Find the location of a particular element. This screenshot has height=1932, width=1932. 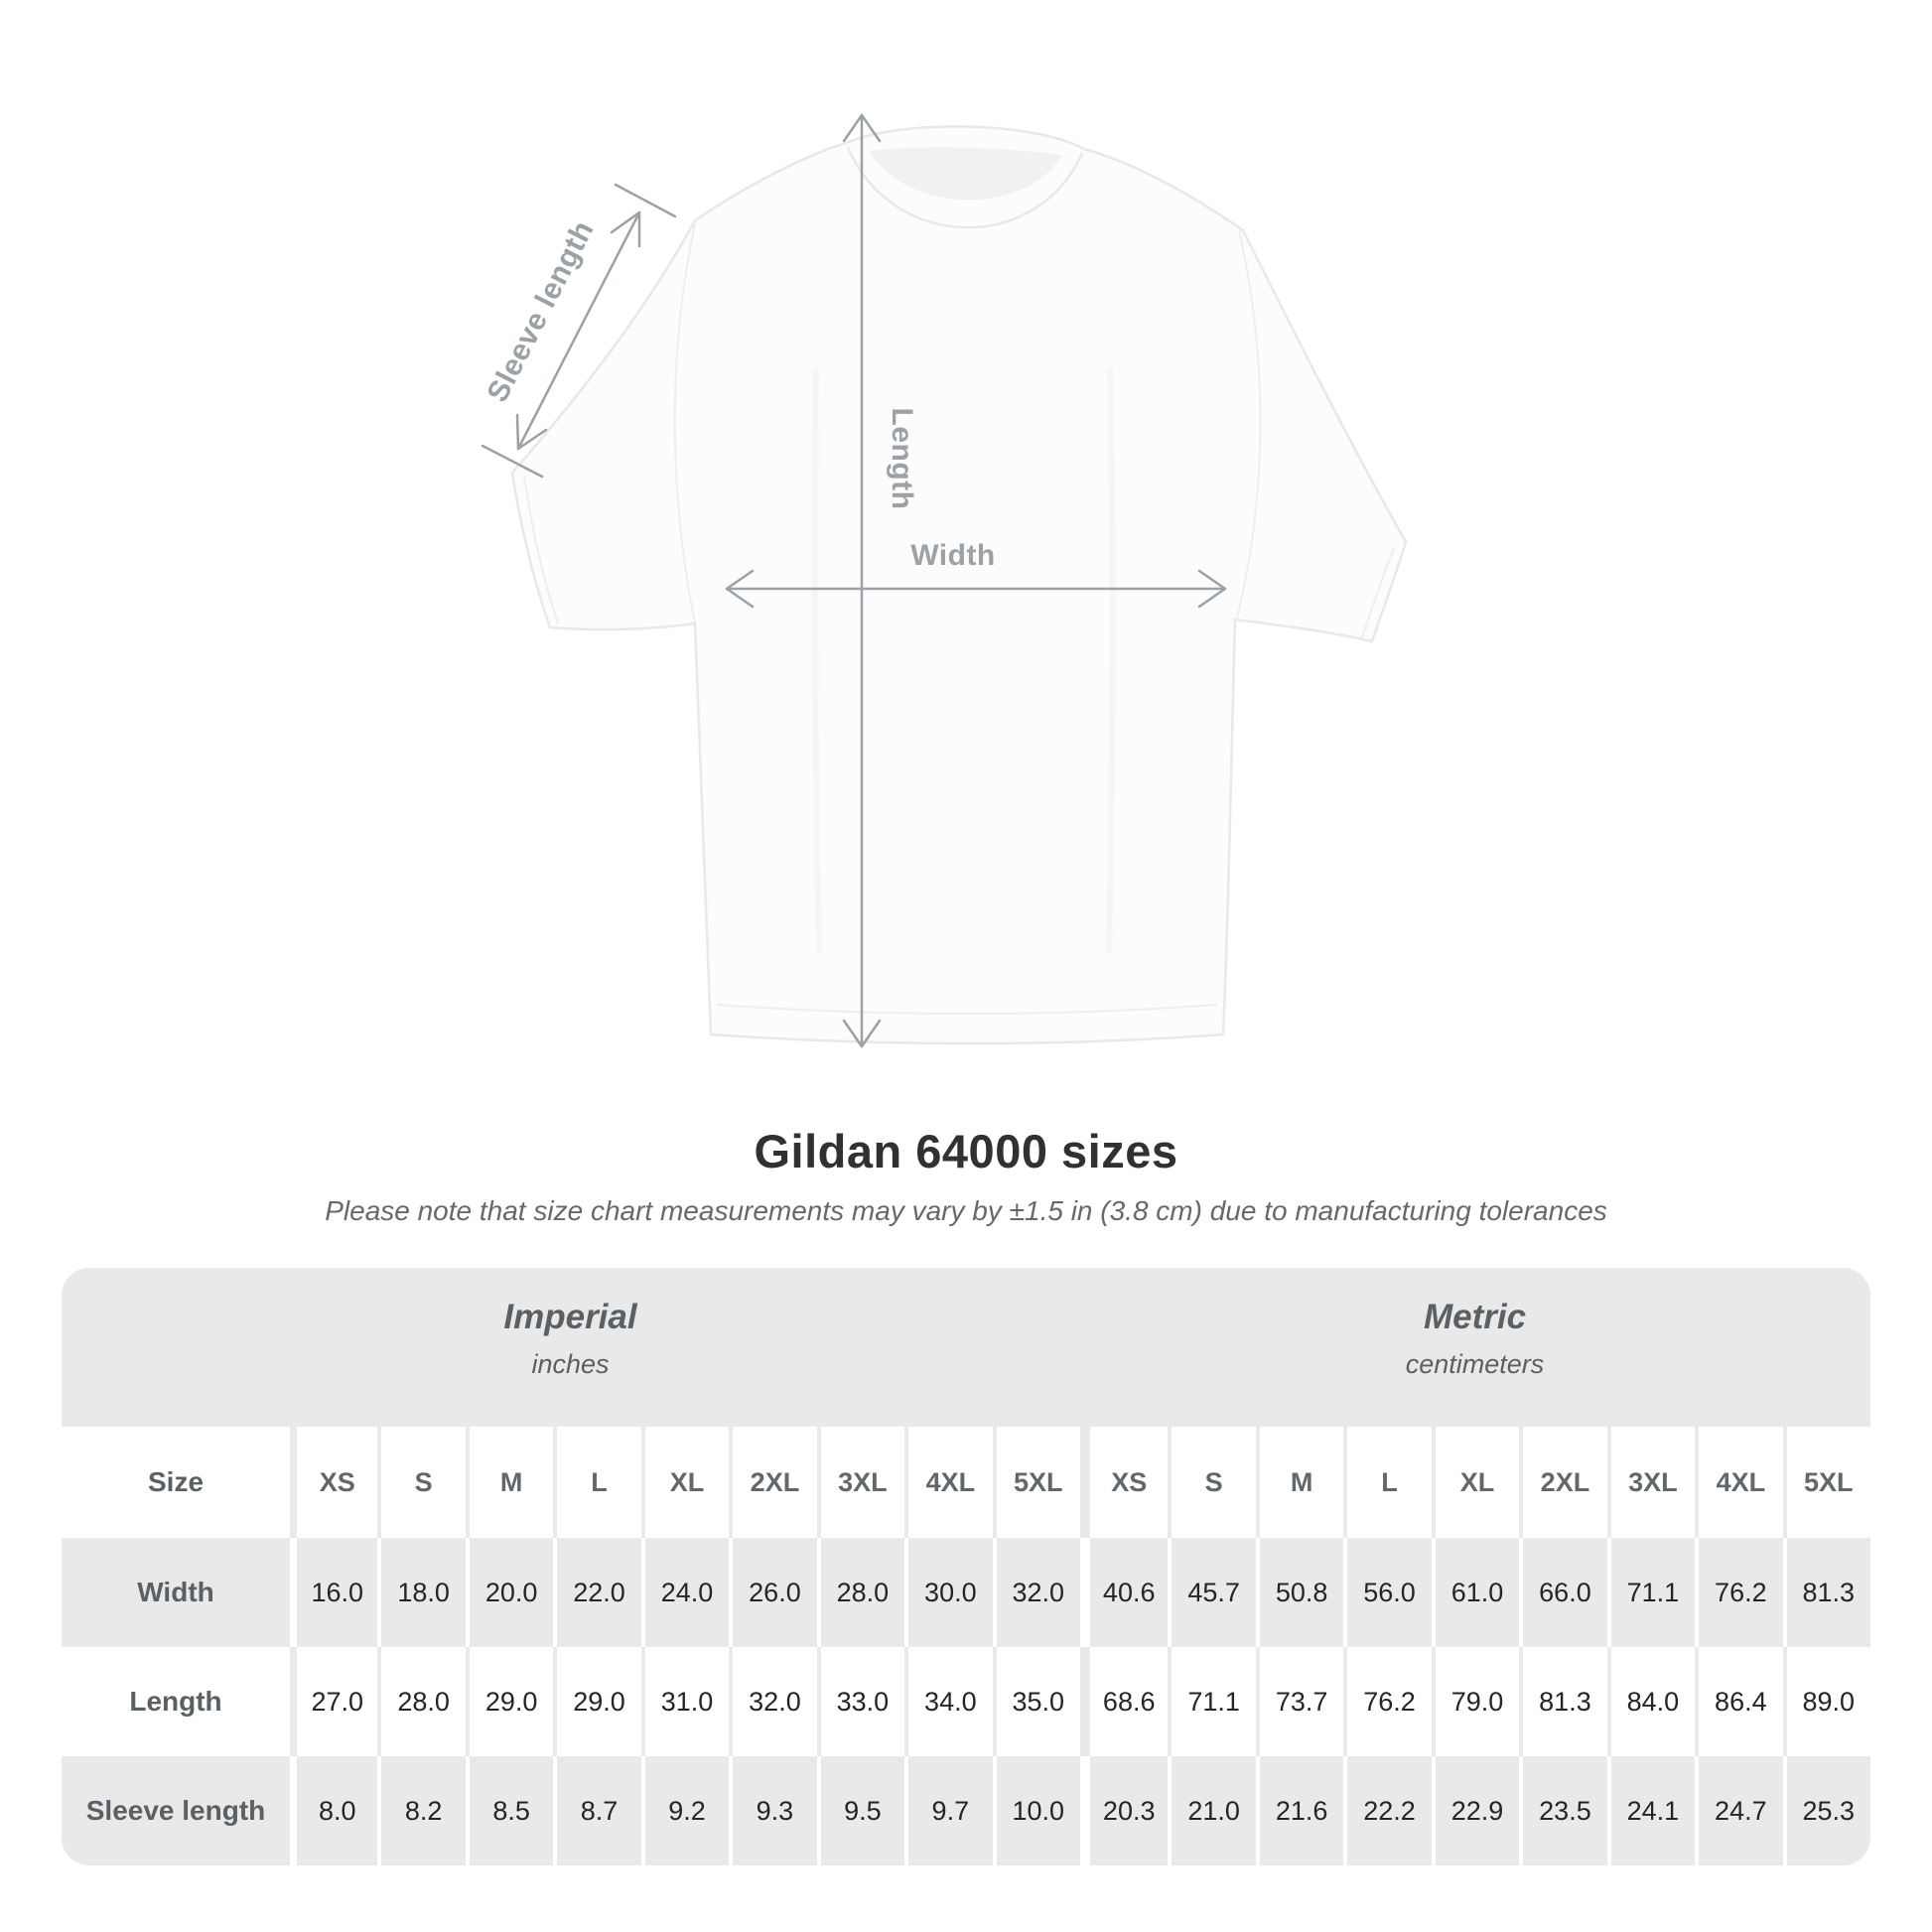

size-column-header: Size is located at coordinates (176, 1483).